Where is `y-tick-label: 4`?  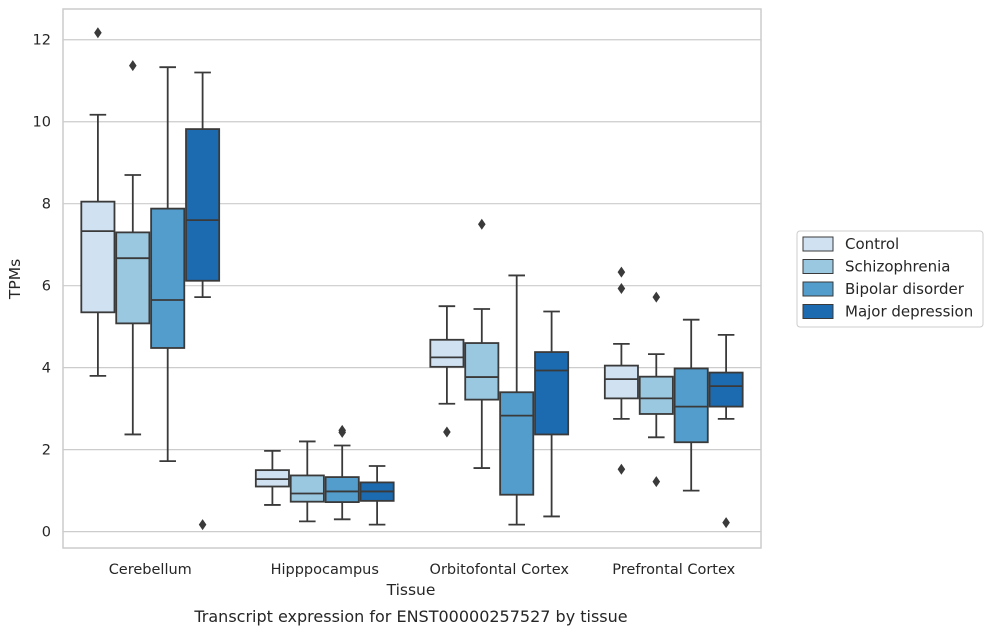 y-tick-label: 4 is located at coordinates (46, 369).